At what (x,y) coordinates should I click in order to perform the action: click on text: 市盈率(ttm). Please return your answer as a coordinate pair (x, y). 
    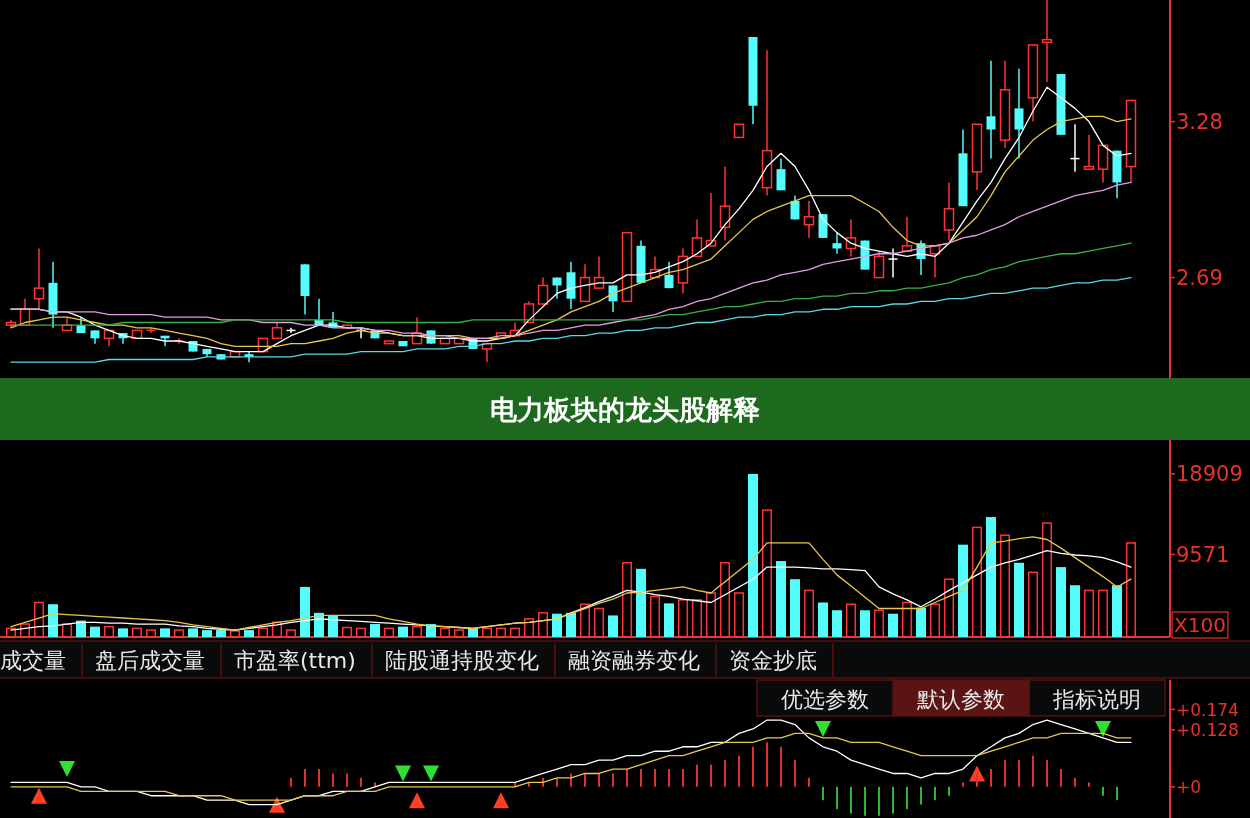
    Looking at the image, I should click on (295, 660).